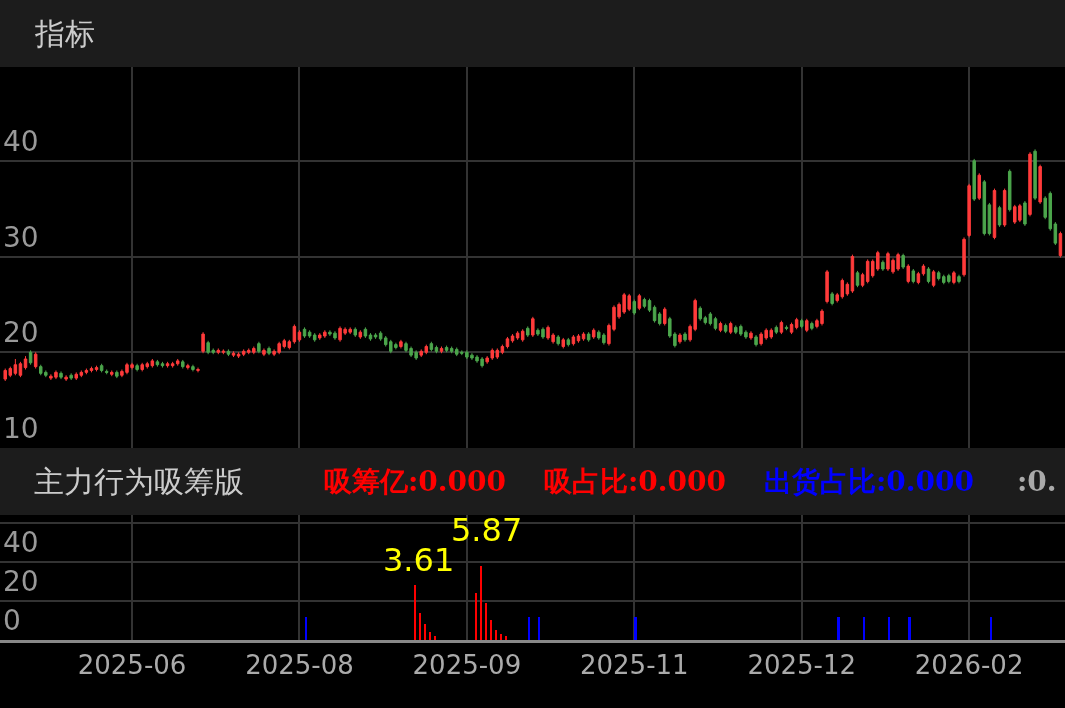 The image size is (1065, 708). Describe the element at coordinates (467, 665) in the screenshot. I see `x-tick-label: 2025-09` at that location.